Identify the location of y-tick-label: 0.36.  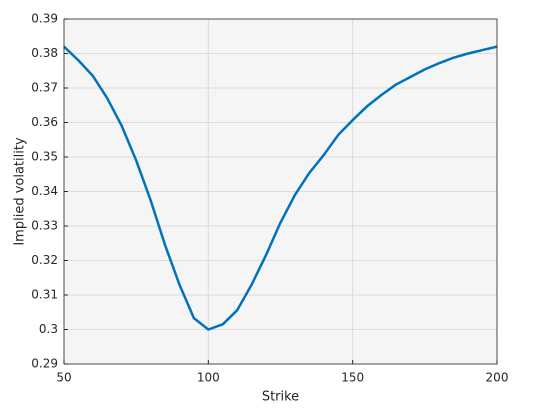
(44, 122).